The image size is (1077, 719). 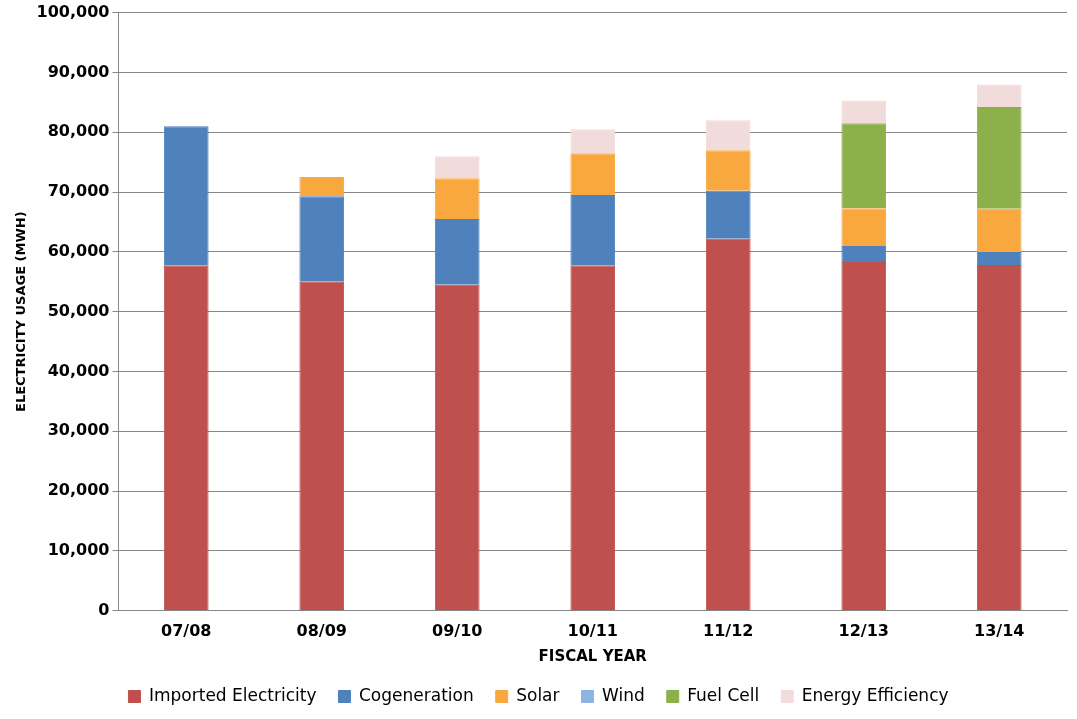 I want to click on y-tick-label: 50,000, so click(x=78, y=310).